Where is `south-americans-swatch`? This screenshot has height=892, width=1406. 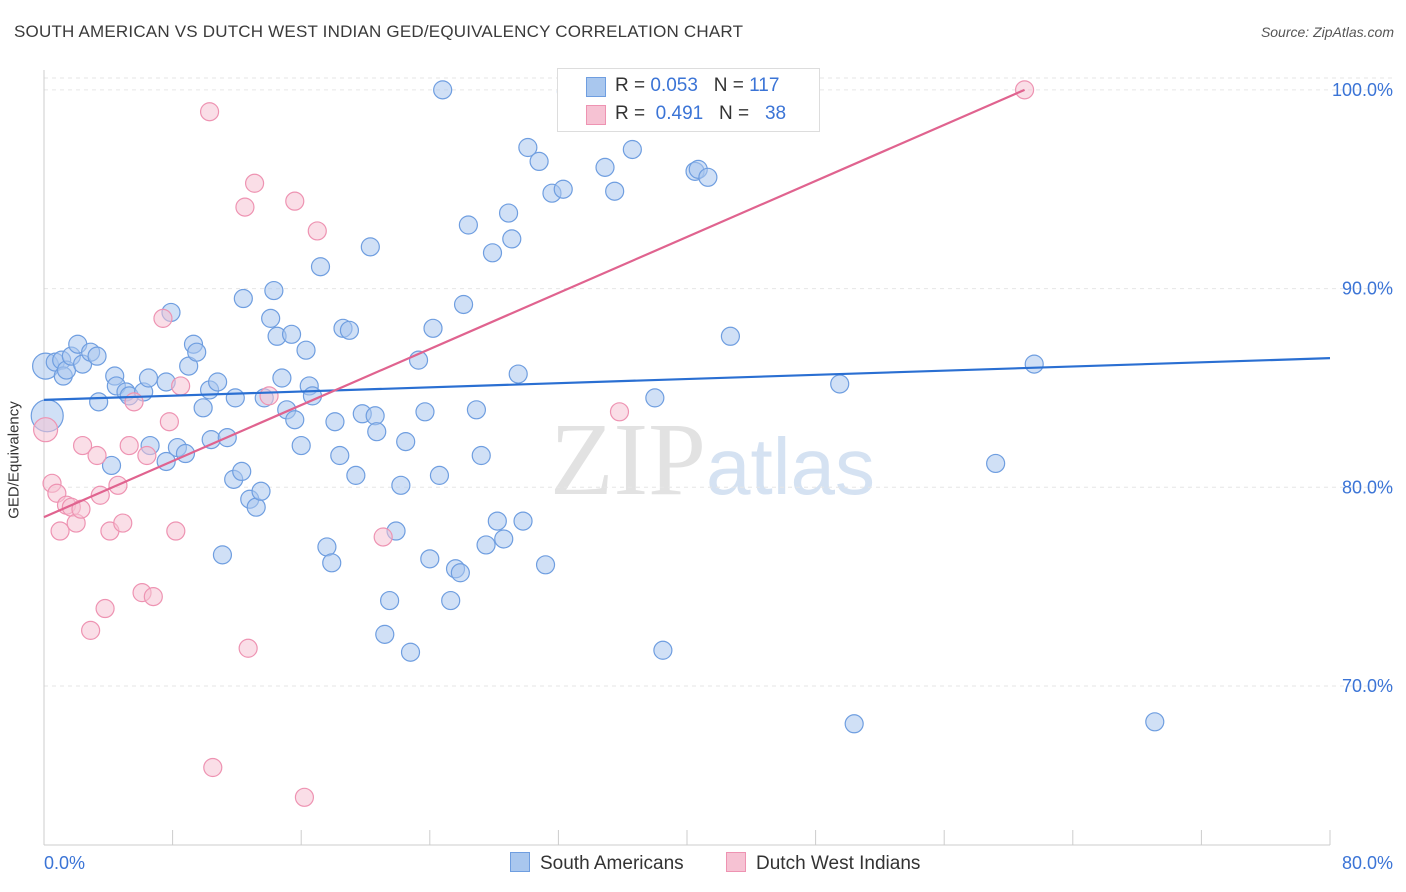 south-americans-swatch is located at coordinates (596, 87).